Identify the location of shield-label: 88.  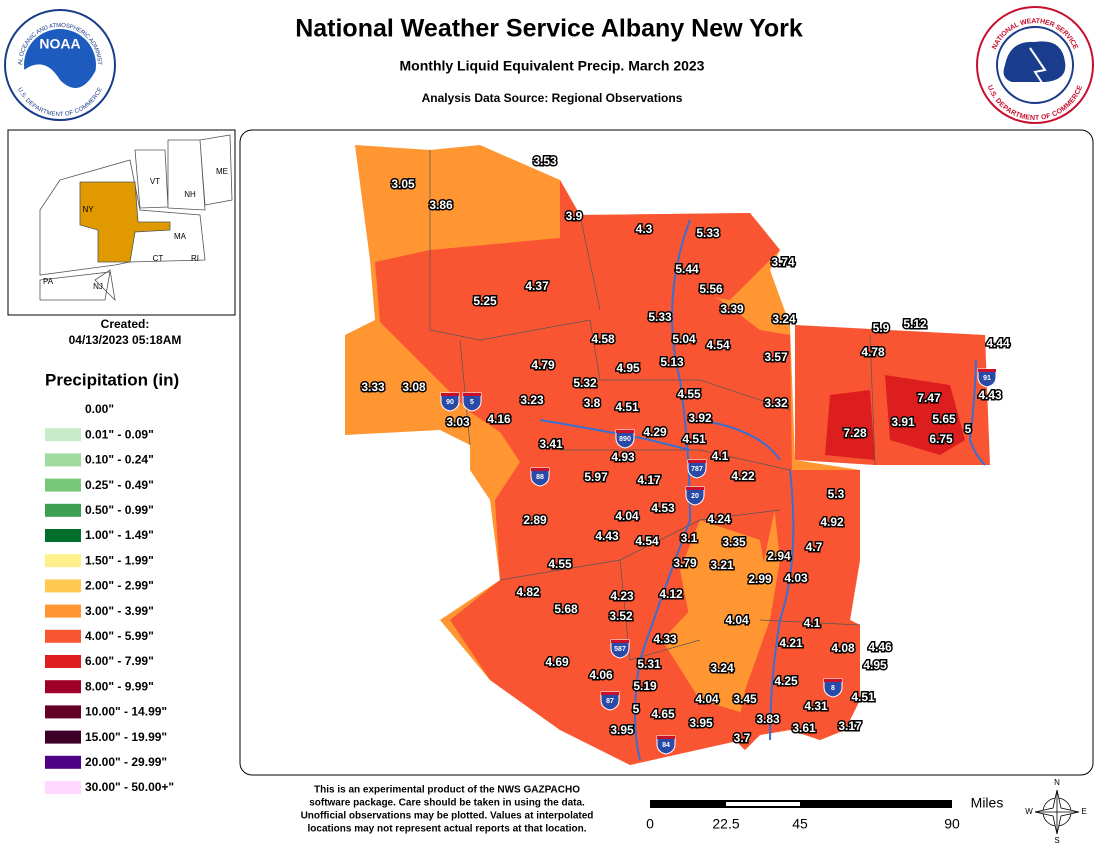
(540, 477).